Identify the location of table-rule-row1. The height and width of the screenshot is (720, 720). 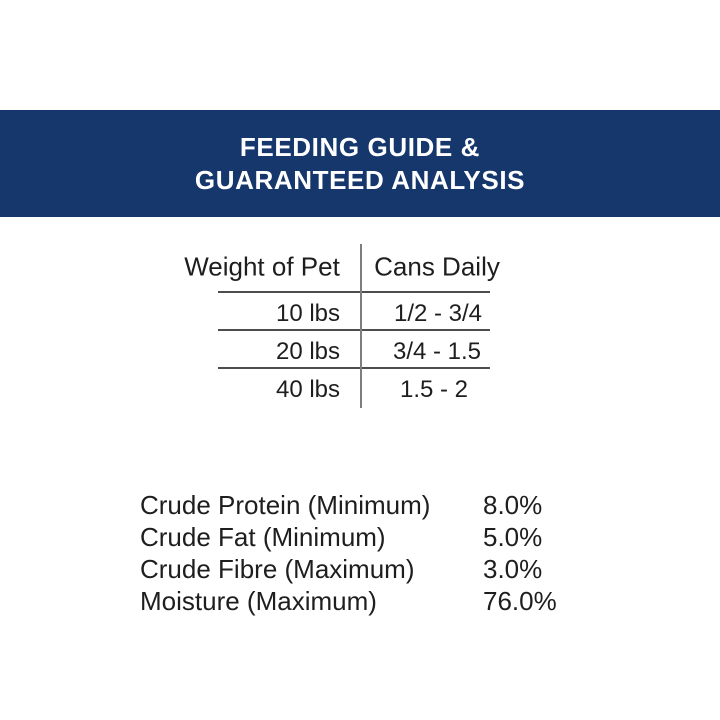
(354, 330).